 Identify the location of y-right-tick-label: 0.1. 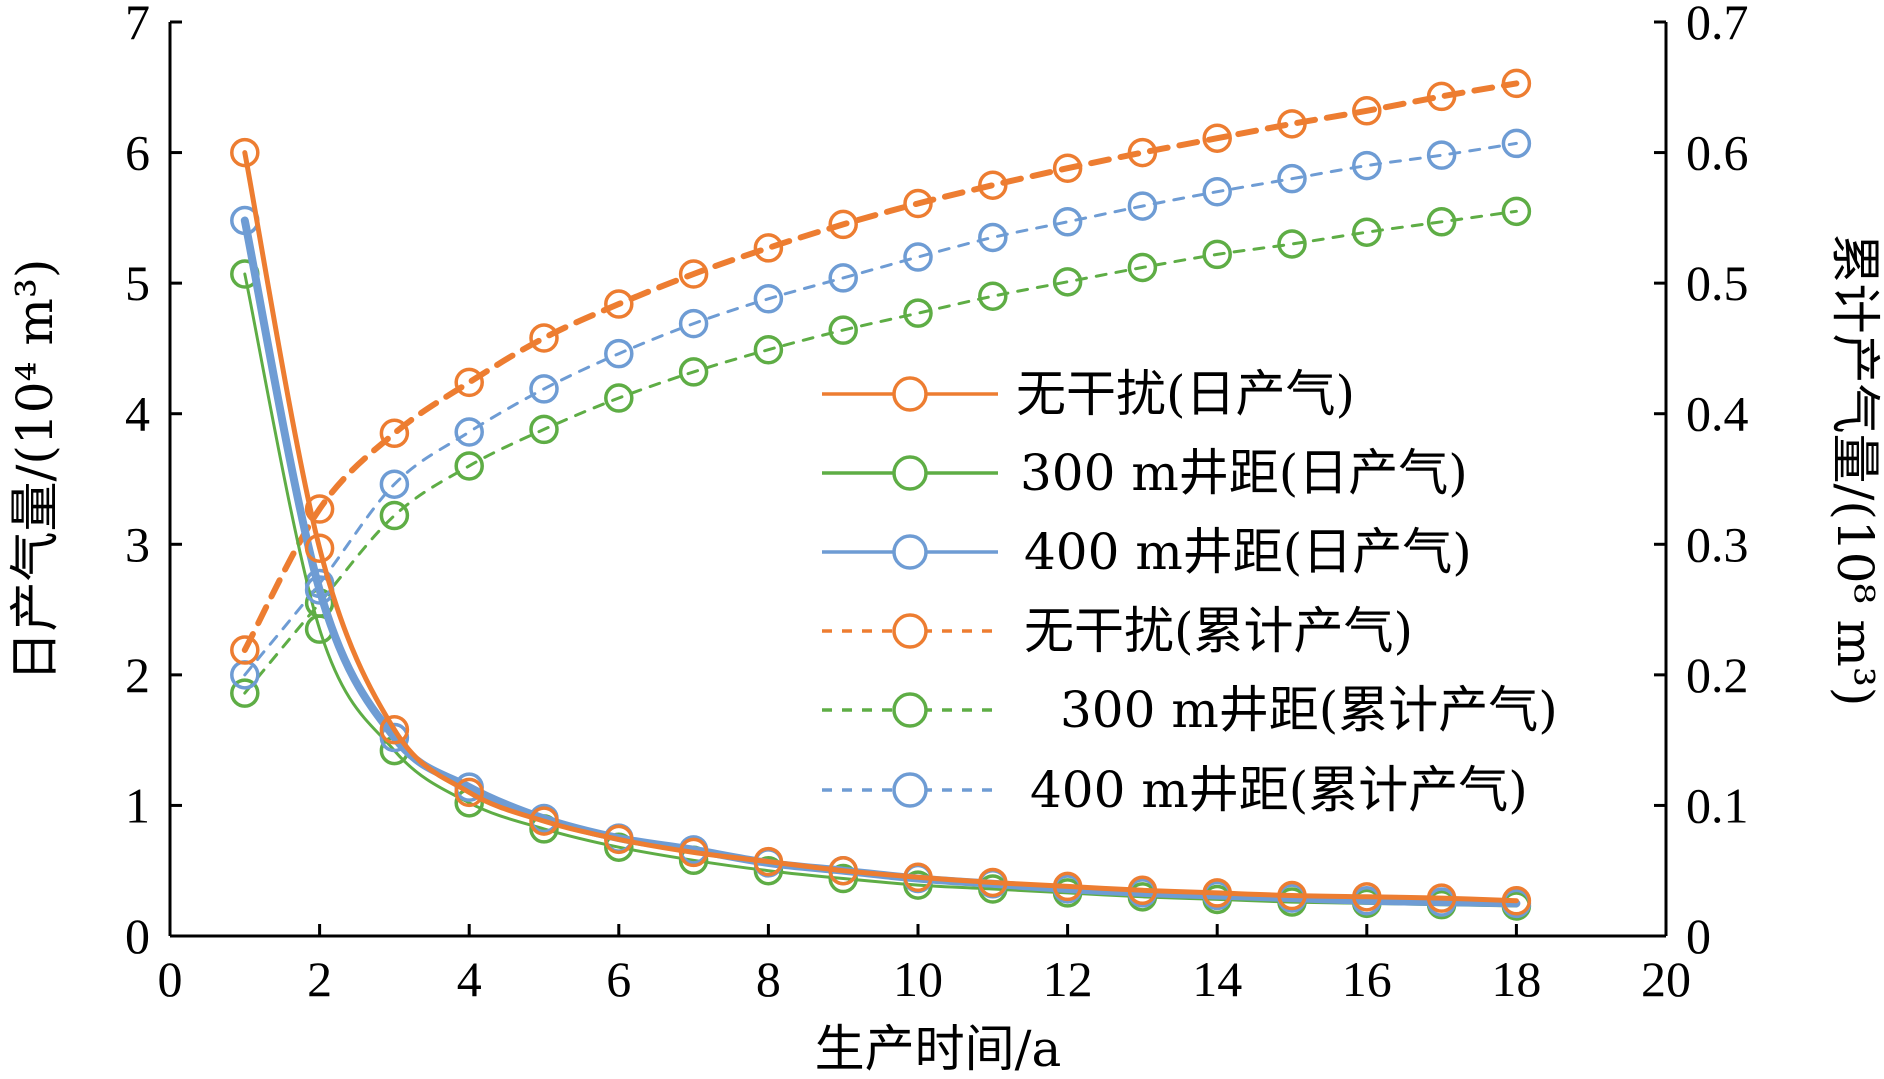
(1717, 805).